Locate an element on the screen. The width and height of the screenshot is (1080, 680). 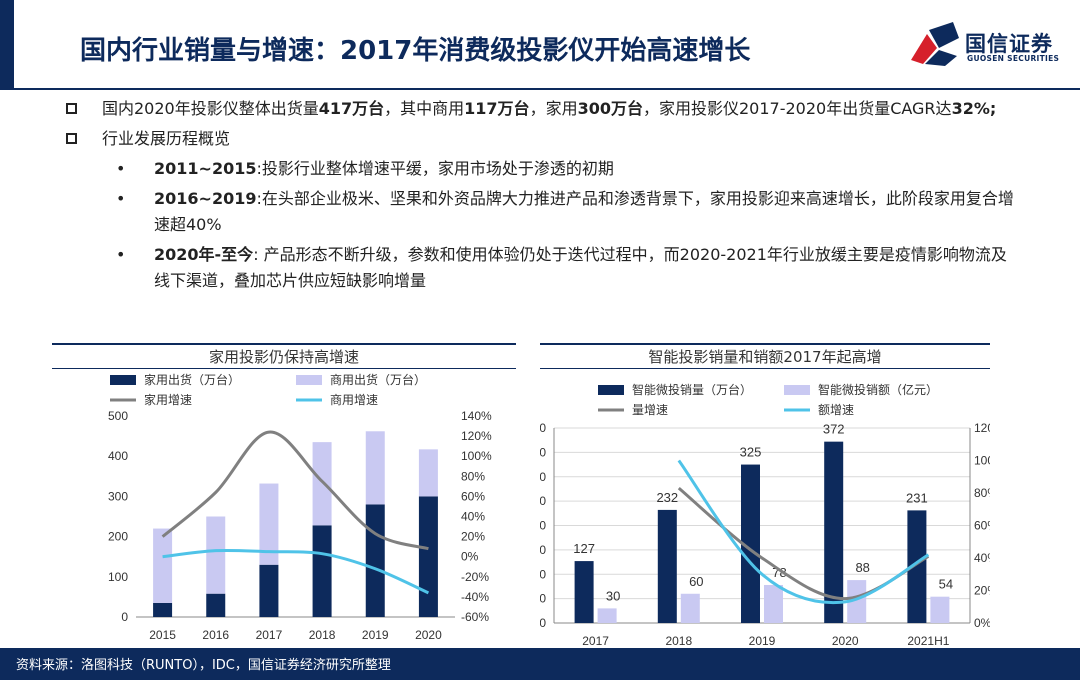
legend-label: 家用出货（万台） is located at coordinates (192, 379).